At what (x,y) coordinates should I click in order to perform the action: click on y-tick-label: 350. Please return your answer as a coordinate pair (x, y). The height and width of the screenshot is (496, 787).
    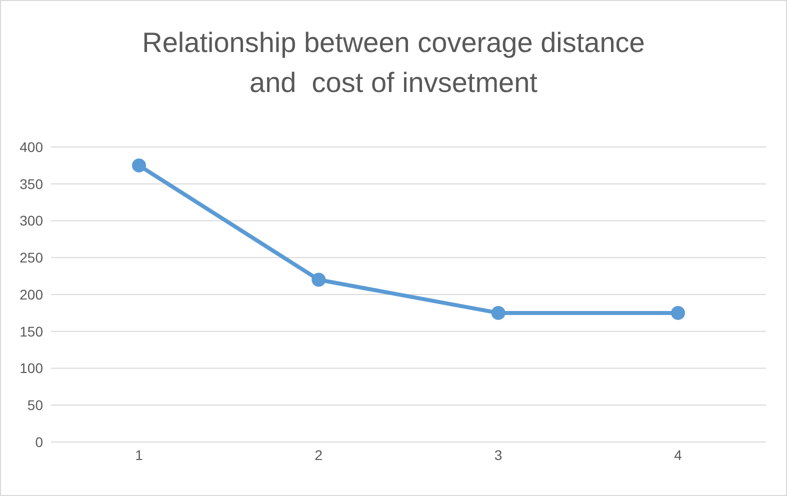
    Looking at the image, I should click on (32, 184).